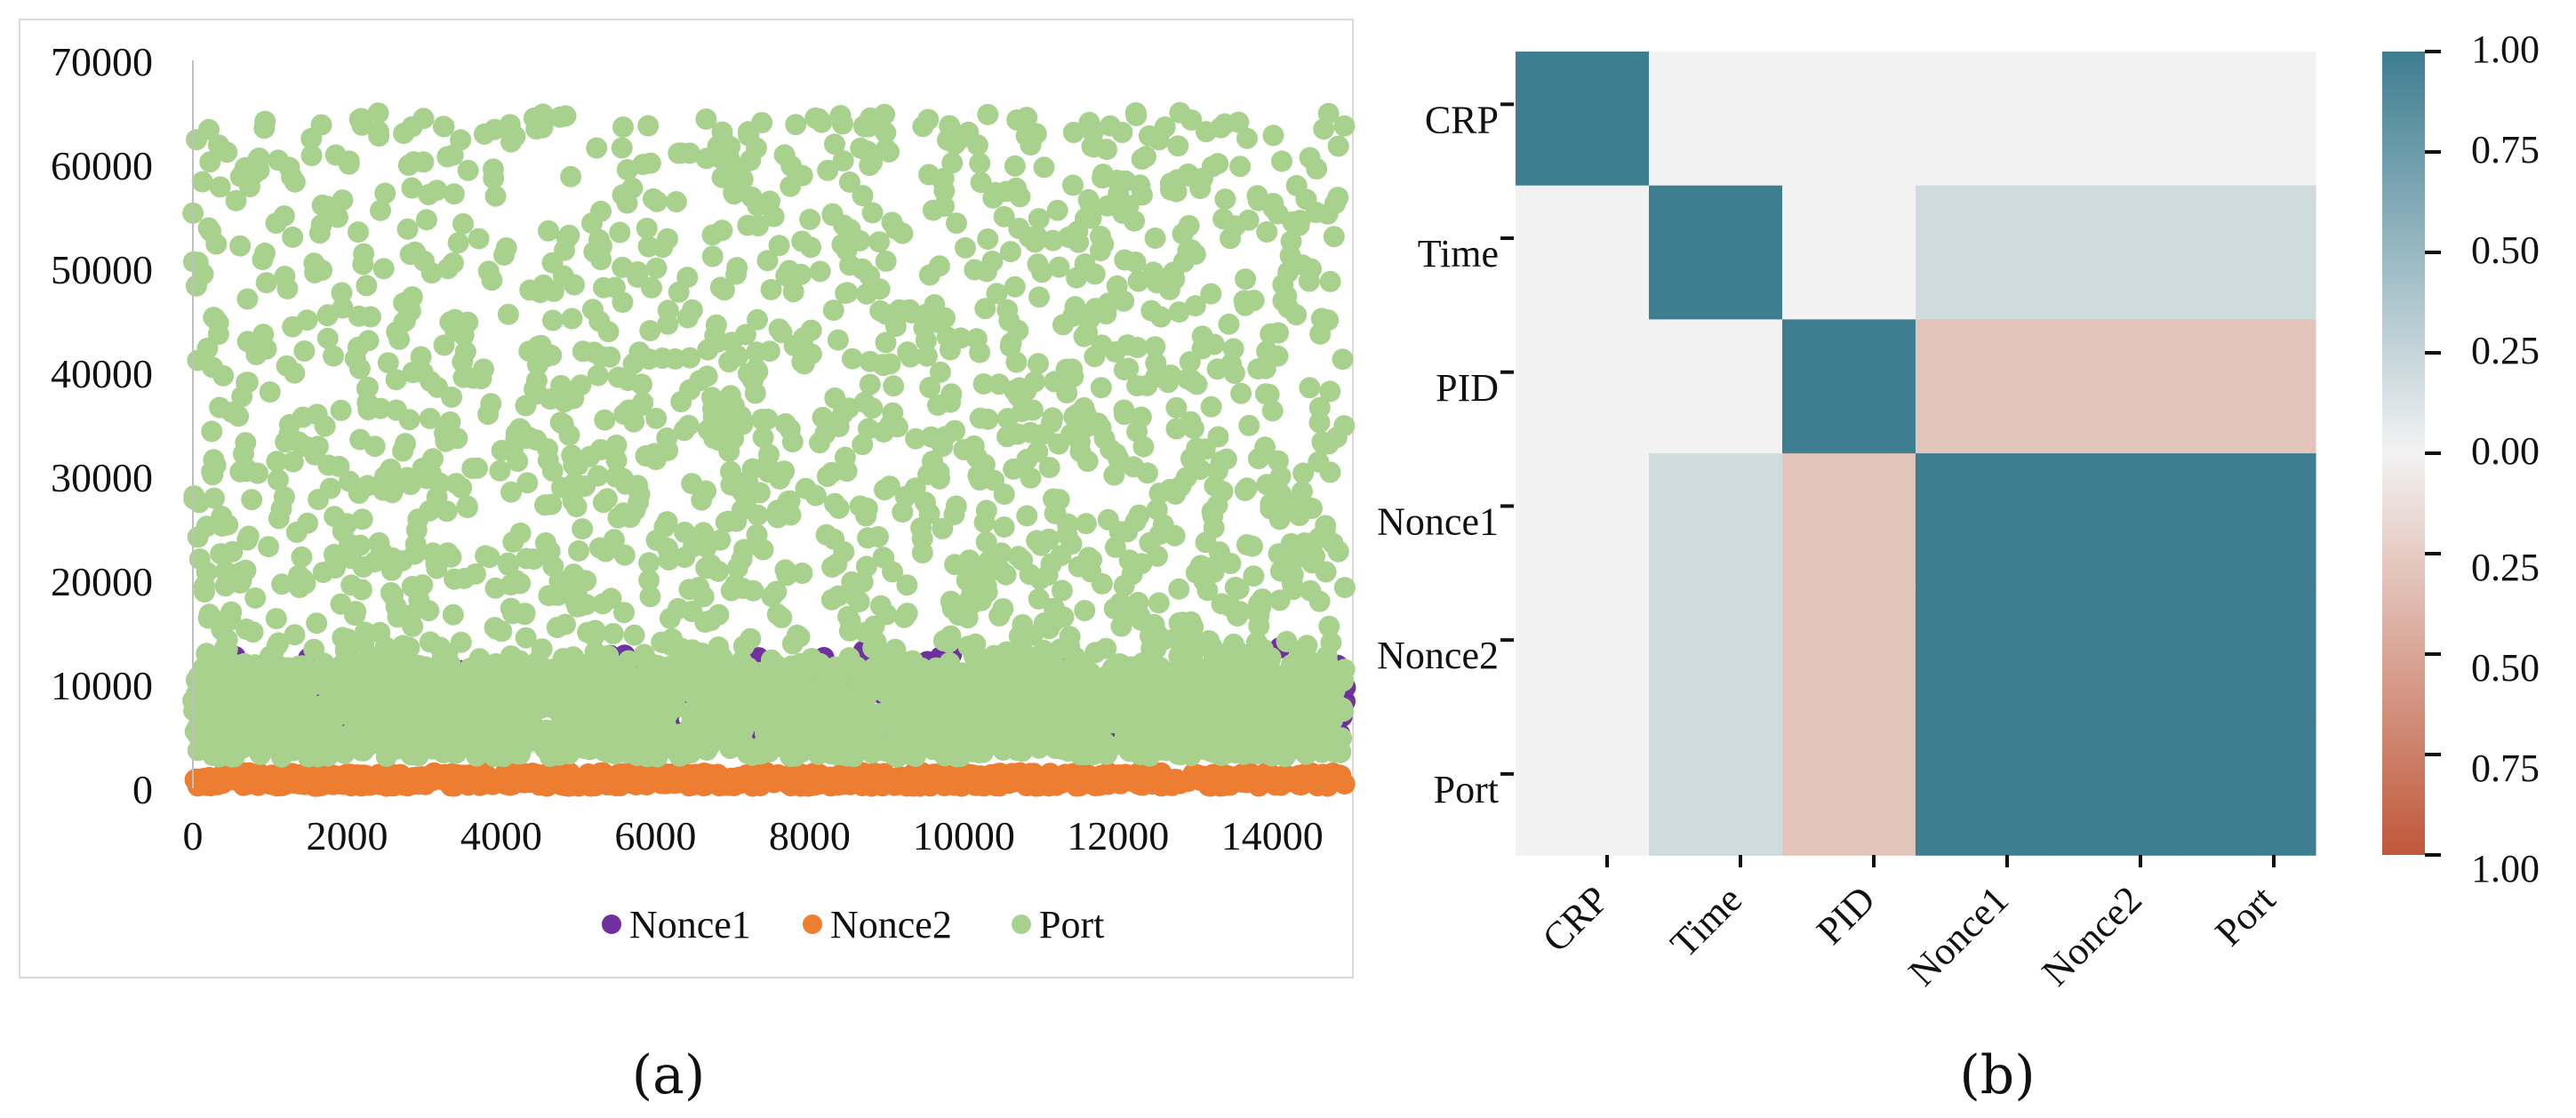  What do you see at coordinates (142, 789) in the screenshot?
I see `scatter-y-tick-label: 0` at bounding box center [142, 789].